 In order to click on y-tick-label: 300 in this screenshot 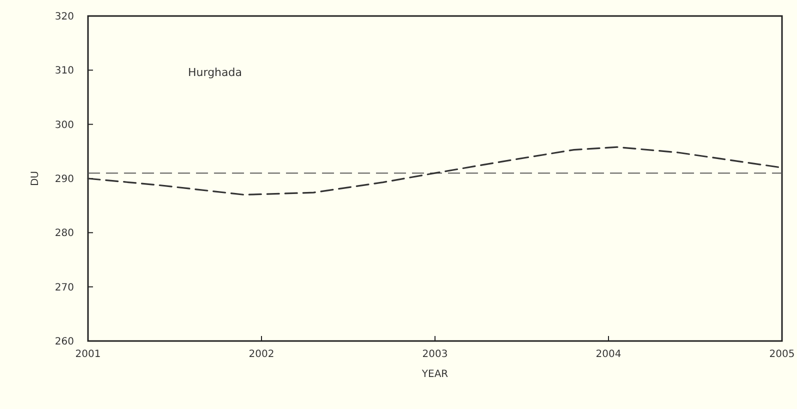, I will do `click(64, 125)`.